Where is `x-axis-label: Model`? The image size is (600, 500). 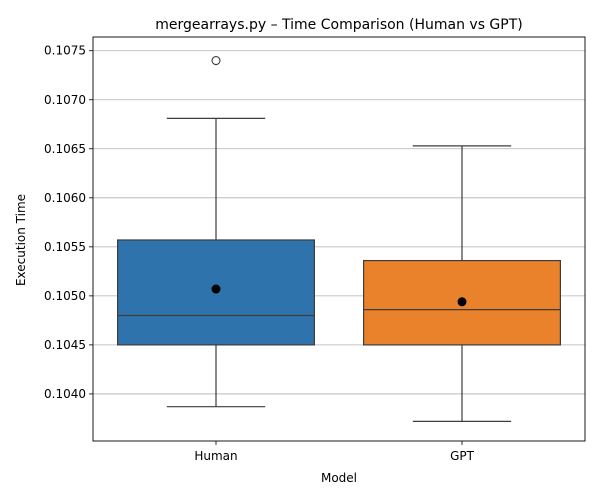
x-axis-label: Model is located at coordinates (339, 478).